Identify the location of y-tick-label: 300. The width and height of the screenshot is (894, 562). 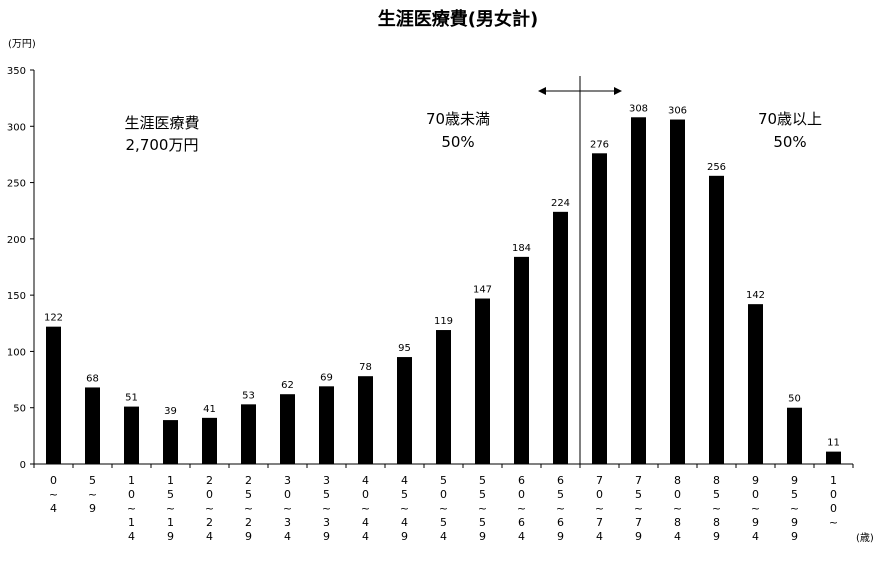
(16, 127).